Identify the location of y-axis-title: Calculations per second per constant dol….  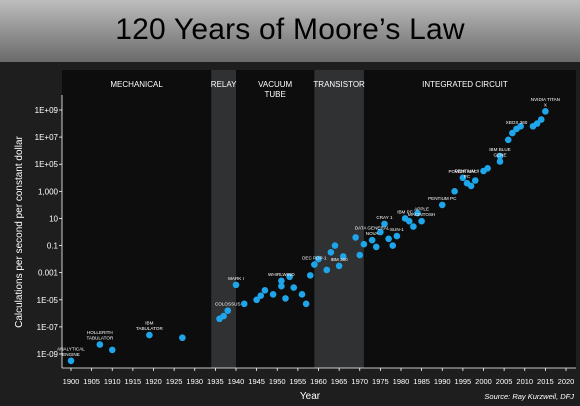
(19, 231).